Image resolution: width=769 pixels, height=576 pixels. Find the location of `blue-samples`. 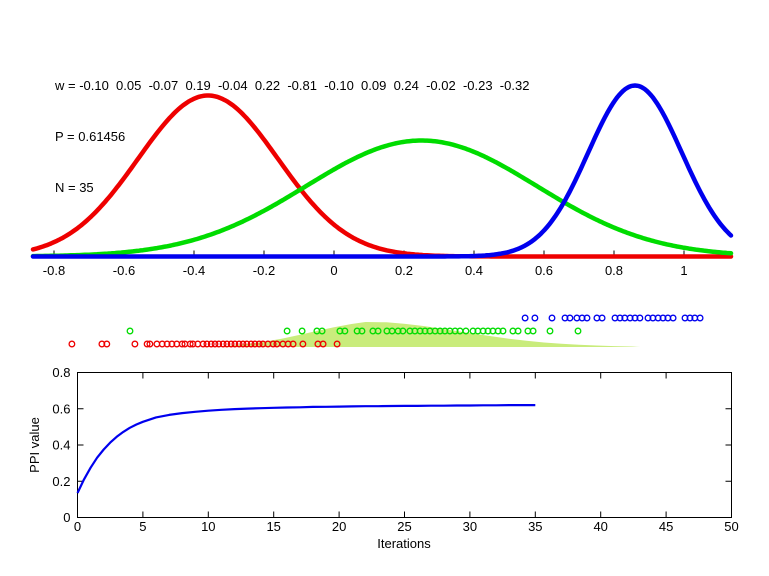

blue-samples is located at coordinates (612, 318).